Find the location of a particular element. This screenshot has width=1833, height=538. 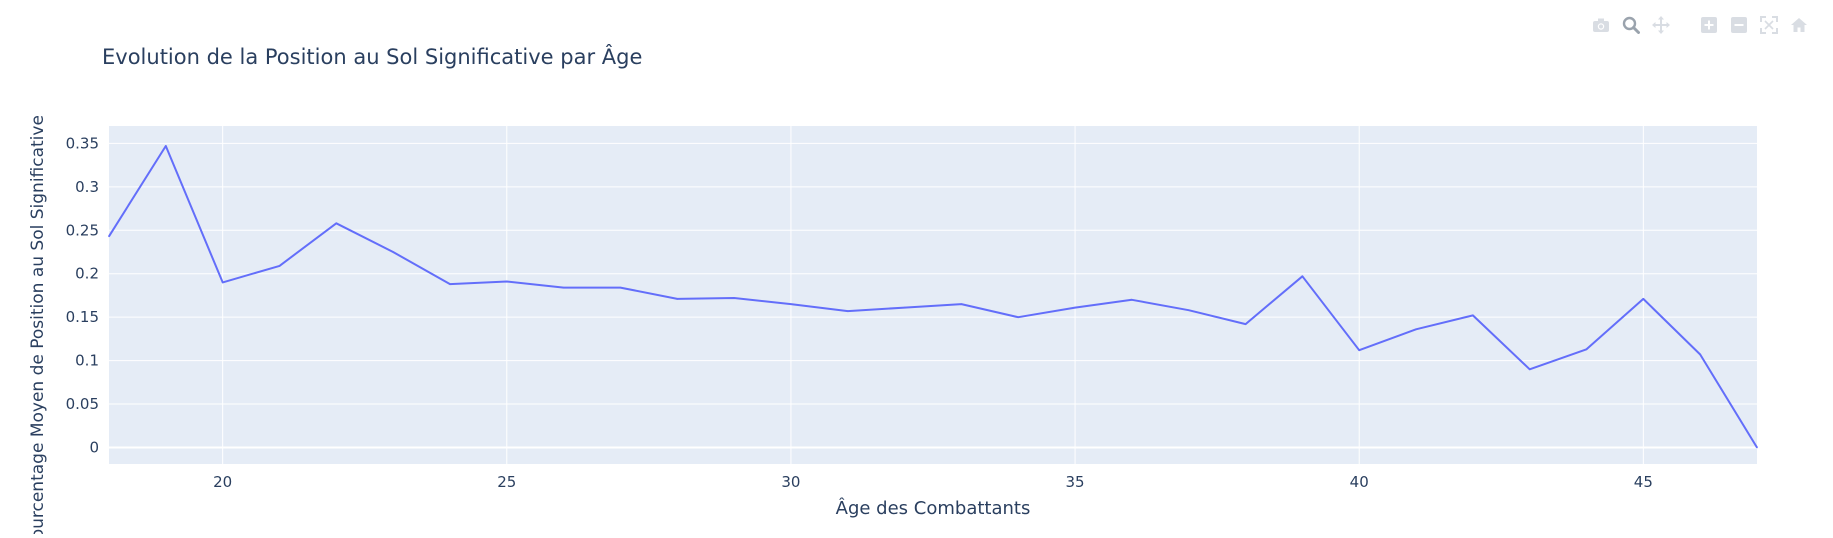

x-tick-label: 25 is located at coordinates (506, 482).